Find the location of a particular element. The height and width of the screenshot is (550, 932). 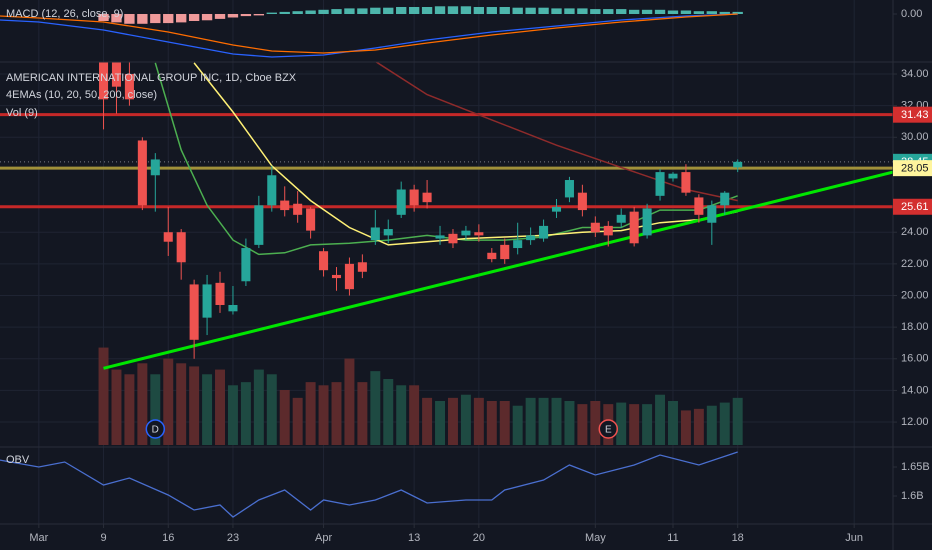

x-tick-label: 11 is located at coordinates (672, 538).